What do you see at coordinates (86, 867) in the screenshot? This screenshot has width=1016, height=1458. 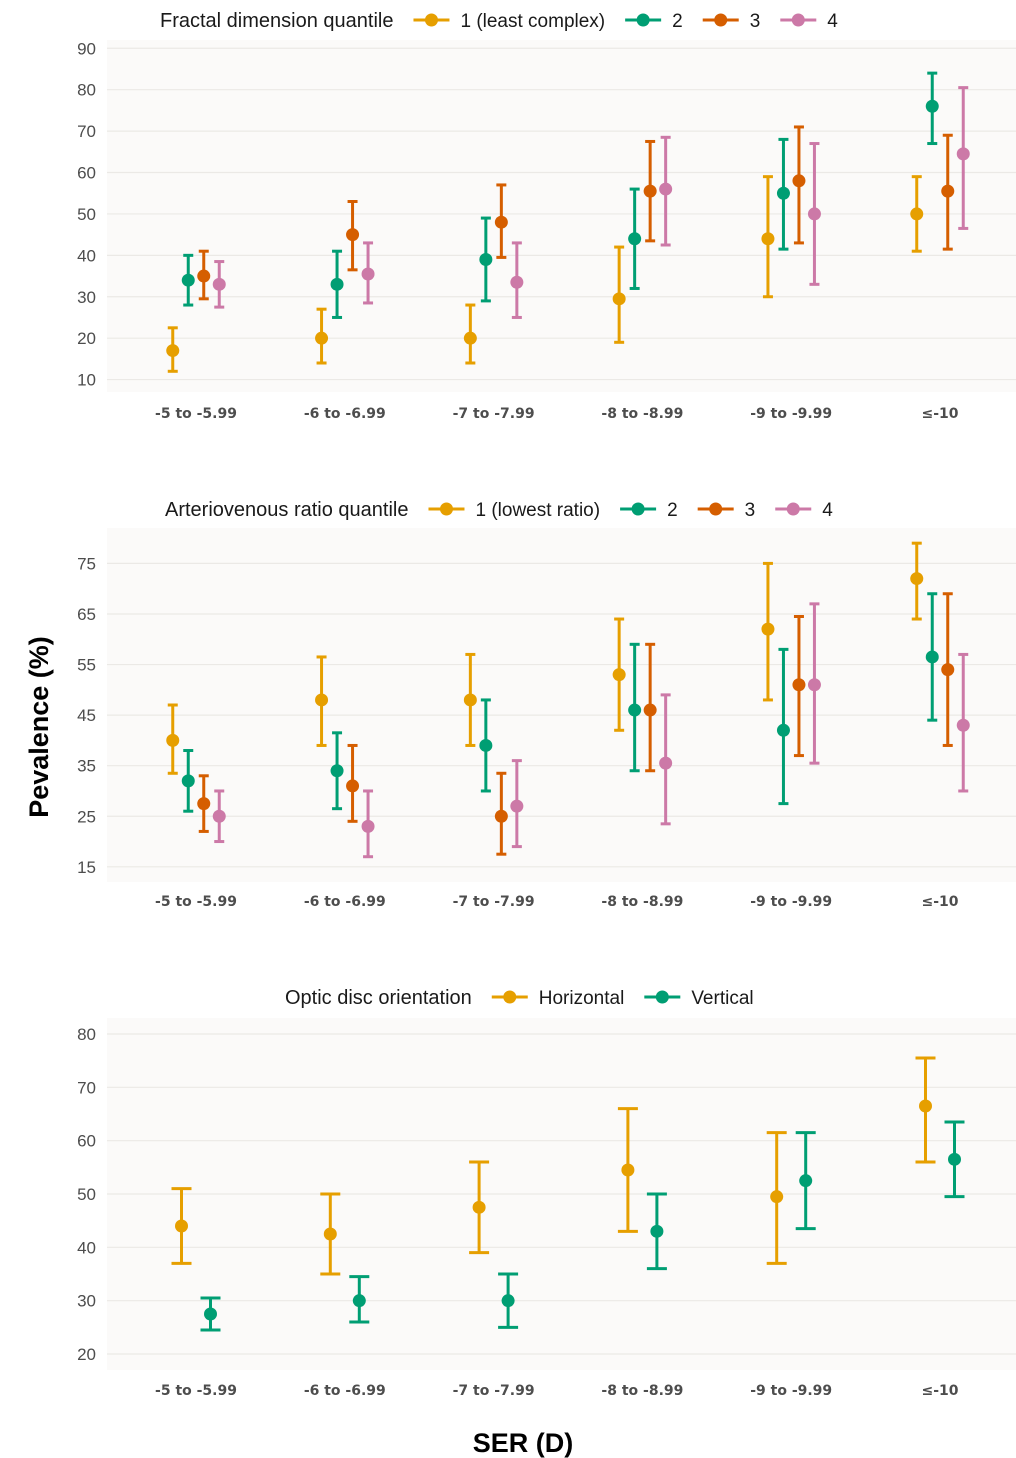 I see `y-tick-label: 15` at bounding box center [86, 867].